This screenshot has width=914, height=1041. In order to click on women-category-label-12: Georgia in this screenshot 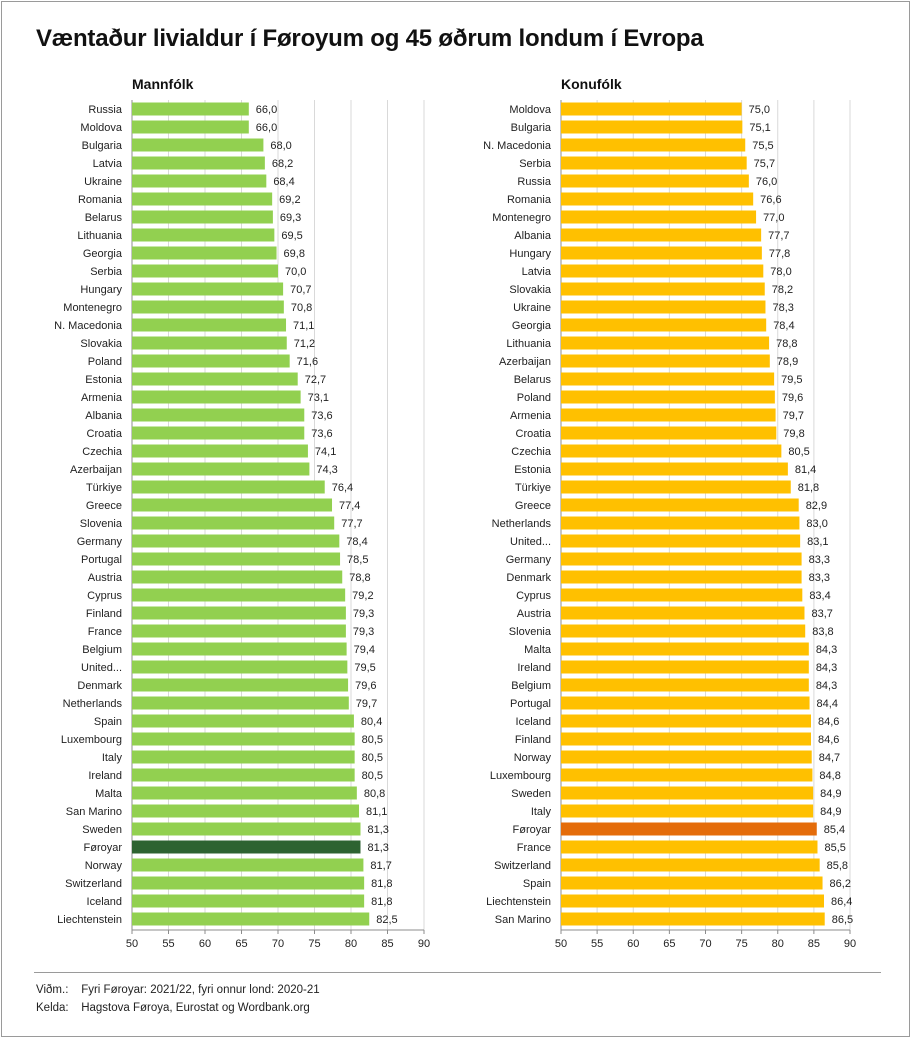, I will do `click(532, 326)`.